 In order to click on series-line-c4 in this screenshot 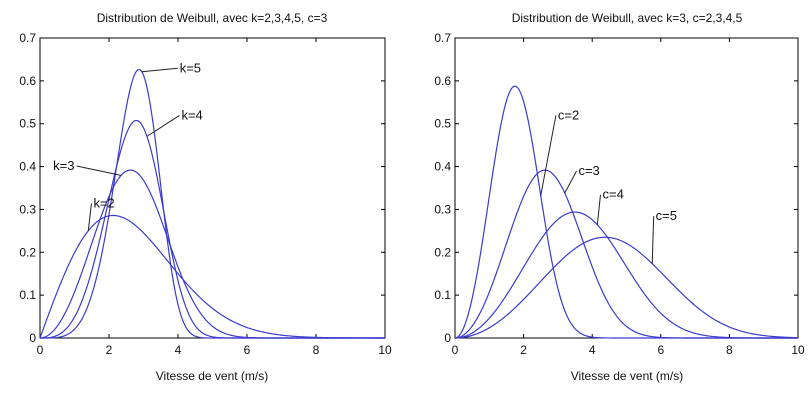, I will do `click(626, 275)`.